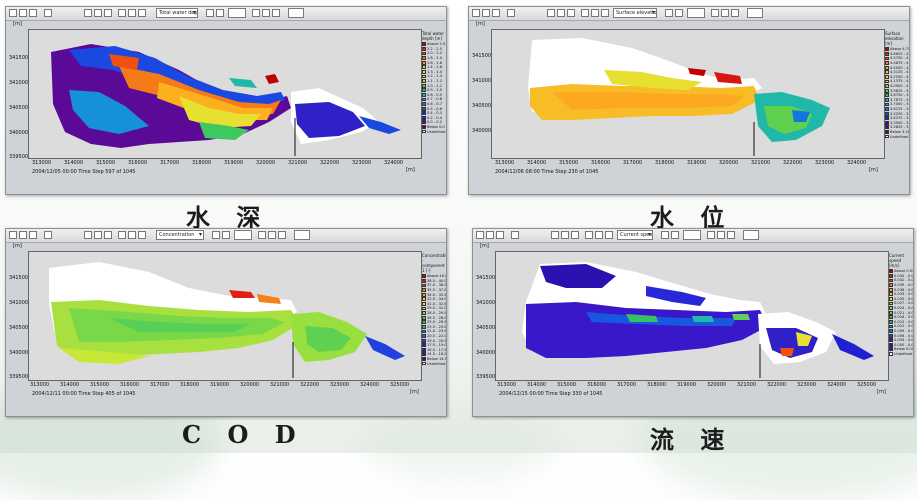  I want to click on item-dropdown: Current speed, so click(635, 235).